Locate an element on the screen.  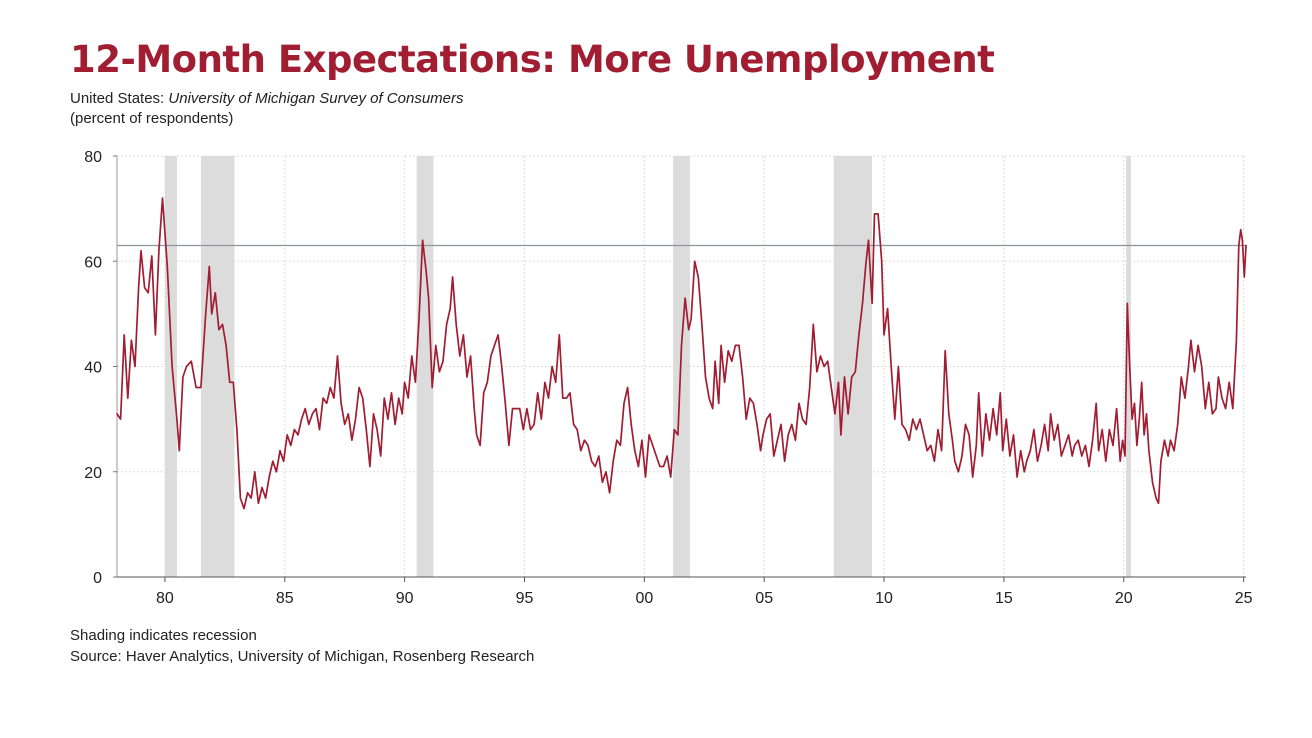
chart-units: (percent of respondents) is located at coordinates (152, 118).